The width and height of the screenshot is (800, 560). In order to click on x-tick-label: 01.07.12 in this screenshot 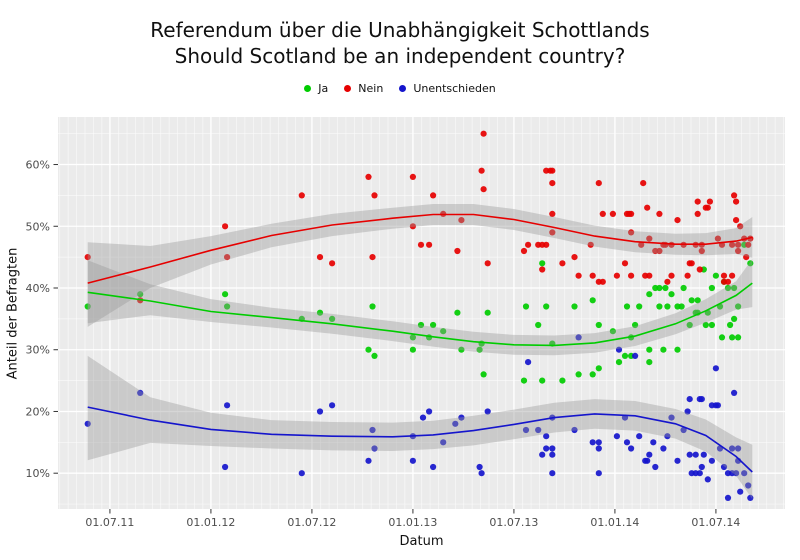, I will do `click(311, 522)`.